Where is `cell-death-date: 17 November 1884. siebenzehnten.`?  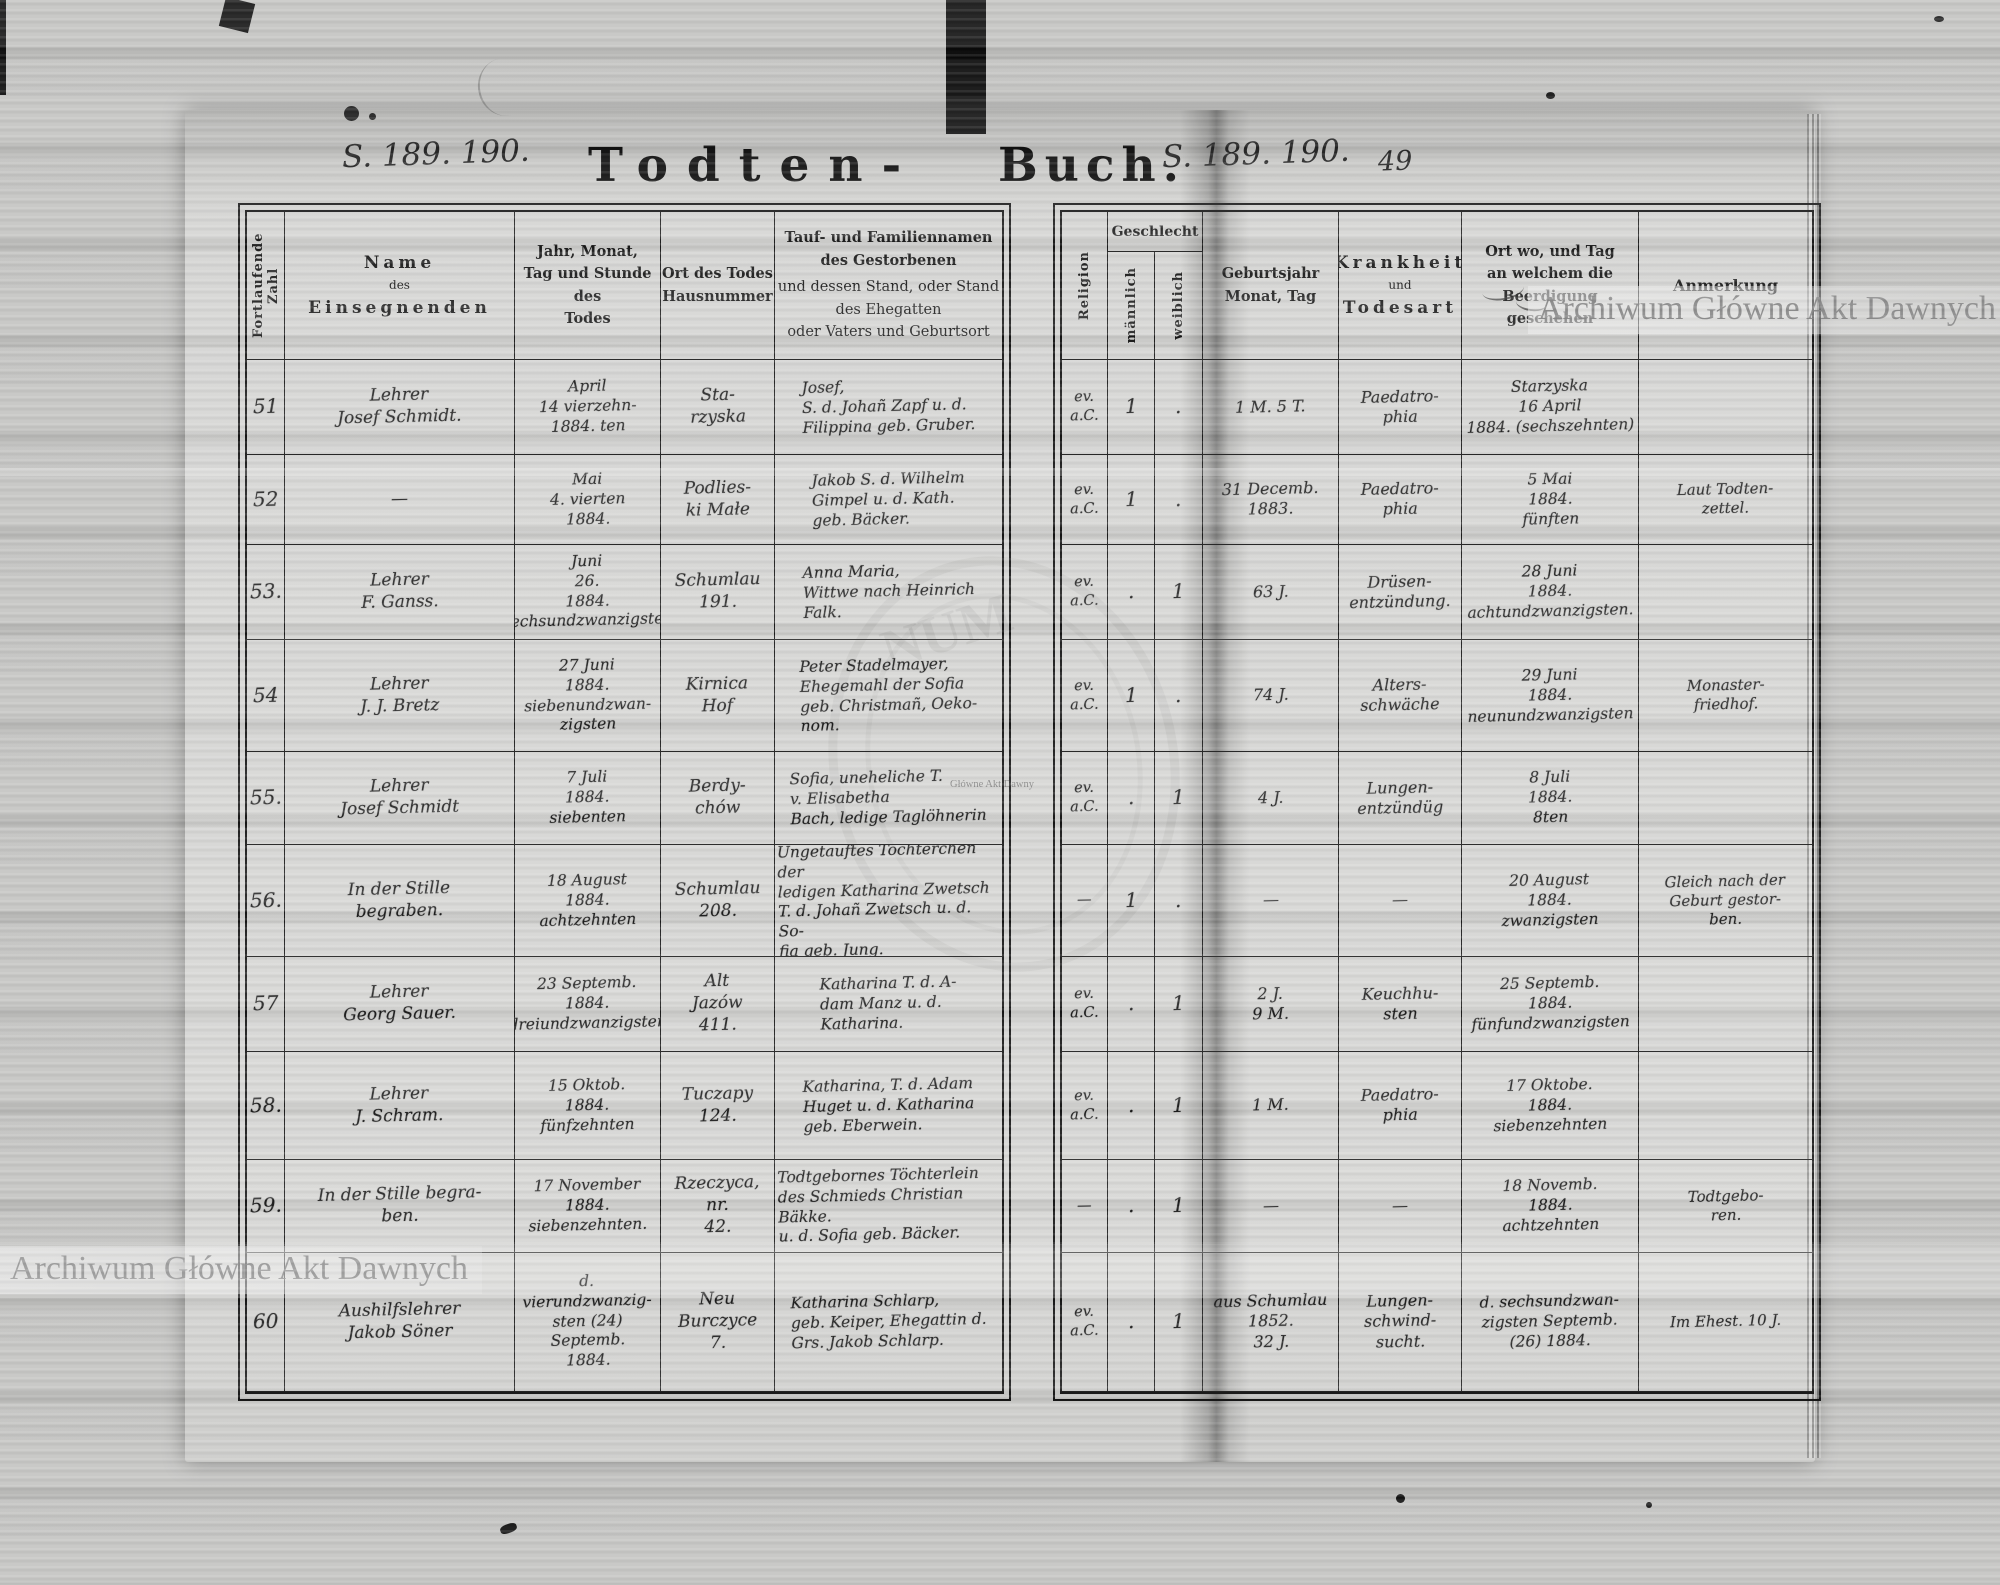 cell-death-date: 17 November 1884. siebenzehnten. is located at coordinates (588, 1206).